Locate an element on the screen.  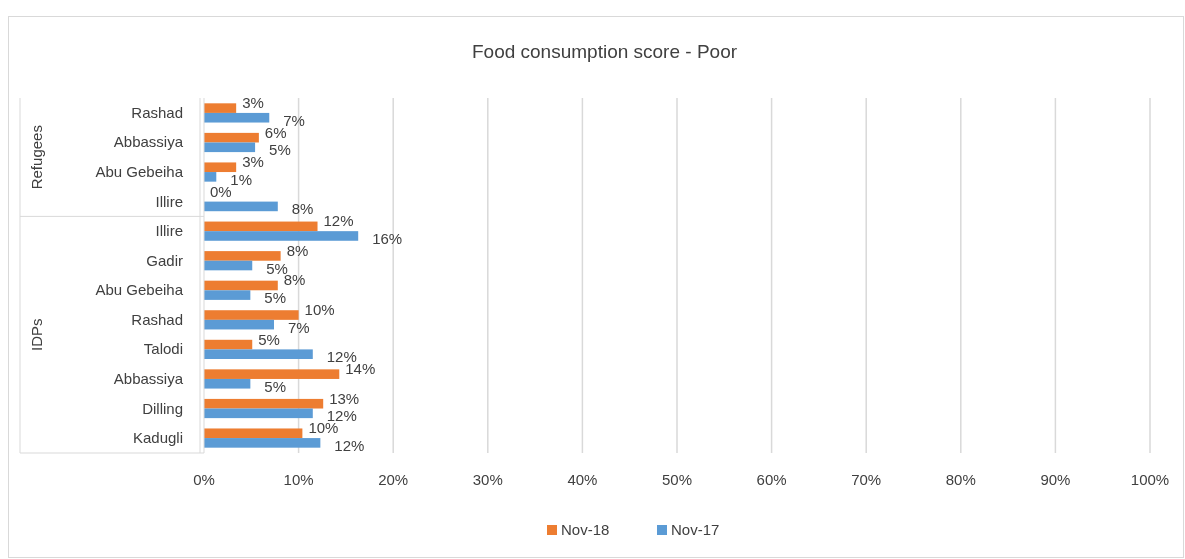
data-label: 1% is located at coordinates (241, 179).